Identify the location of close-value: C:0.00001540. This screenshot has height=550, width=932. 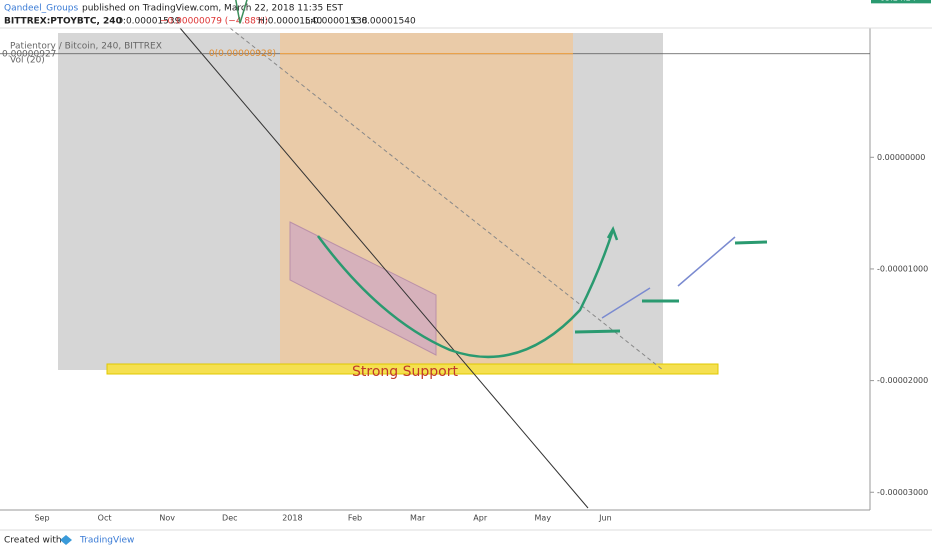
(384, 22).